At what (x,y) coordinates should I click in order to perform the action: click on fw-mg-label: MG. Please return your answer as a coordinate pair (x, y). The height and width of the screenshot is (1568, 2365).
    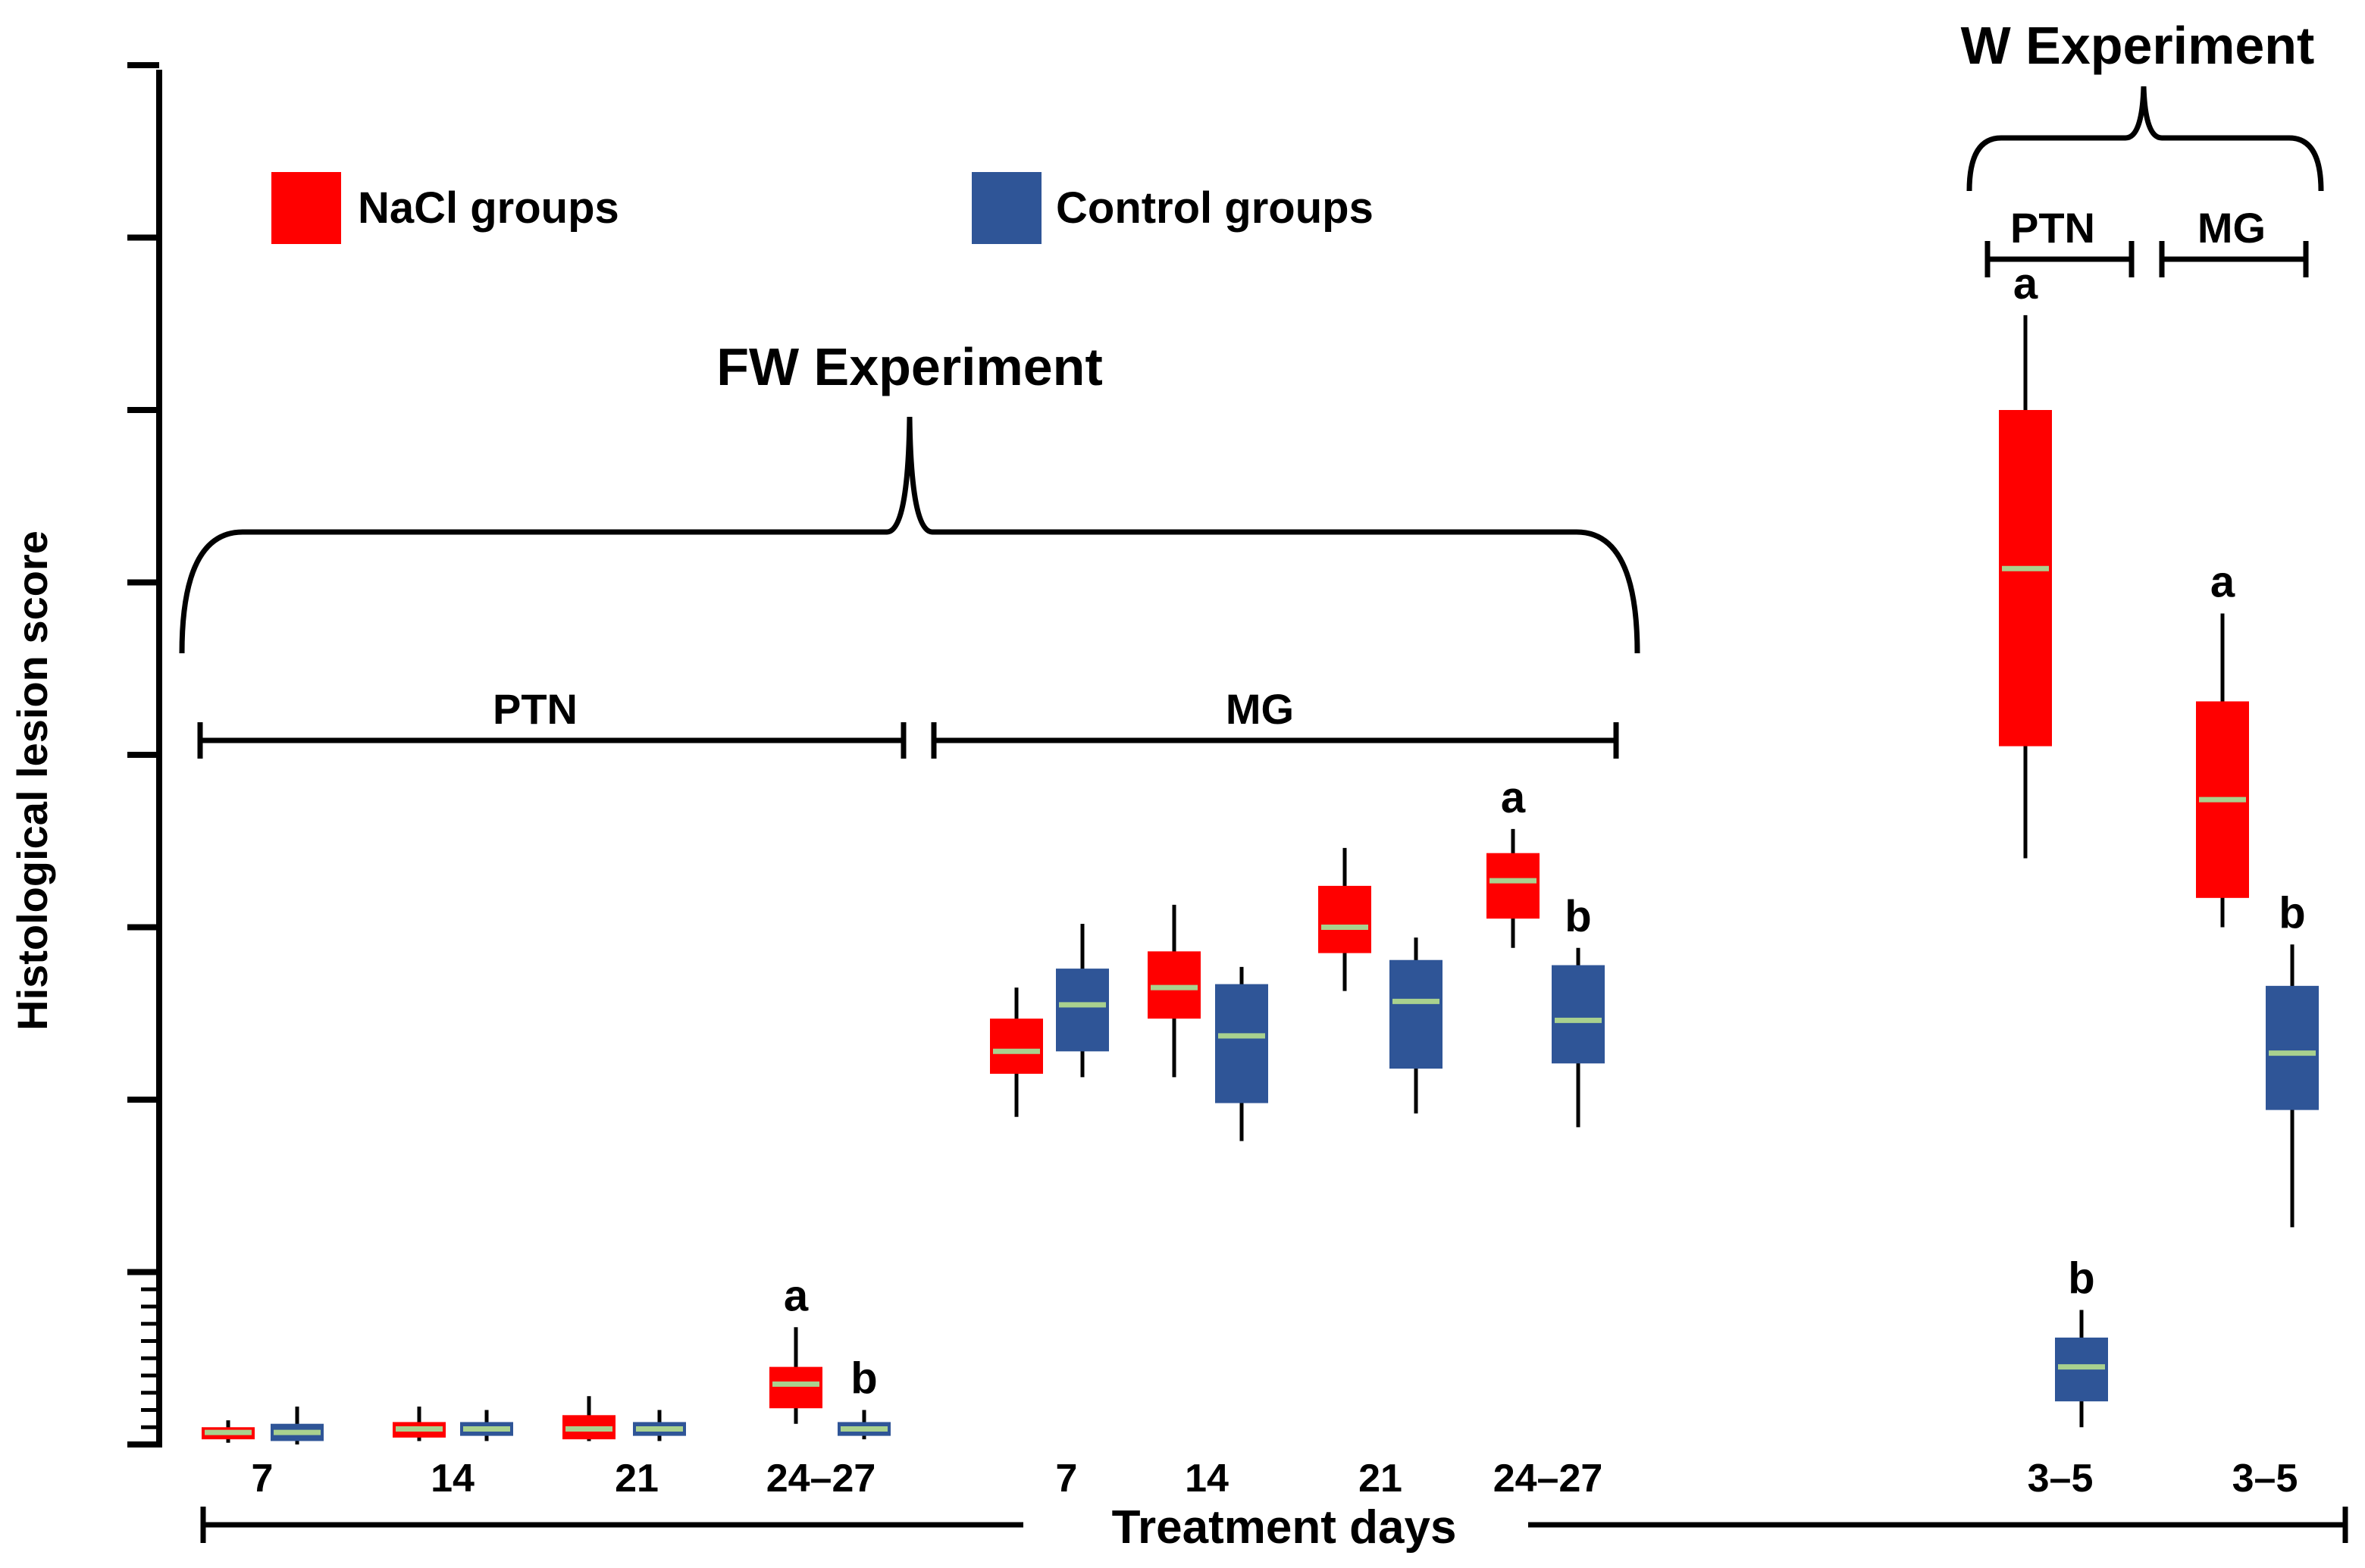
    Looking at the image, I should click on (1260, 709).